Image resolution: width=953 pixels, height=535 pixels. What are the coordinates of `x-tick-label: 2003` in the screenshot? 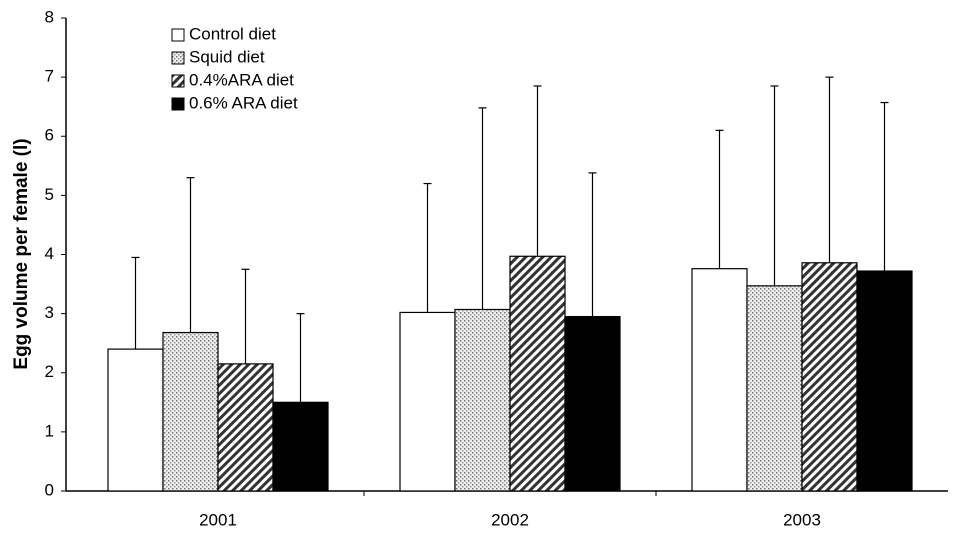 It's located at (802, 519).